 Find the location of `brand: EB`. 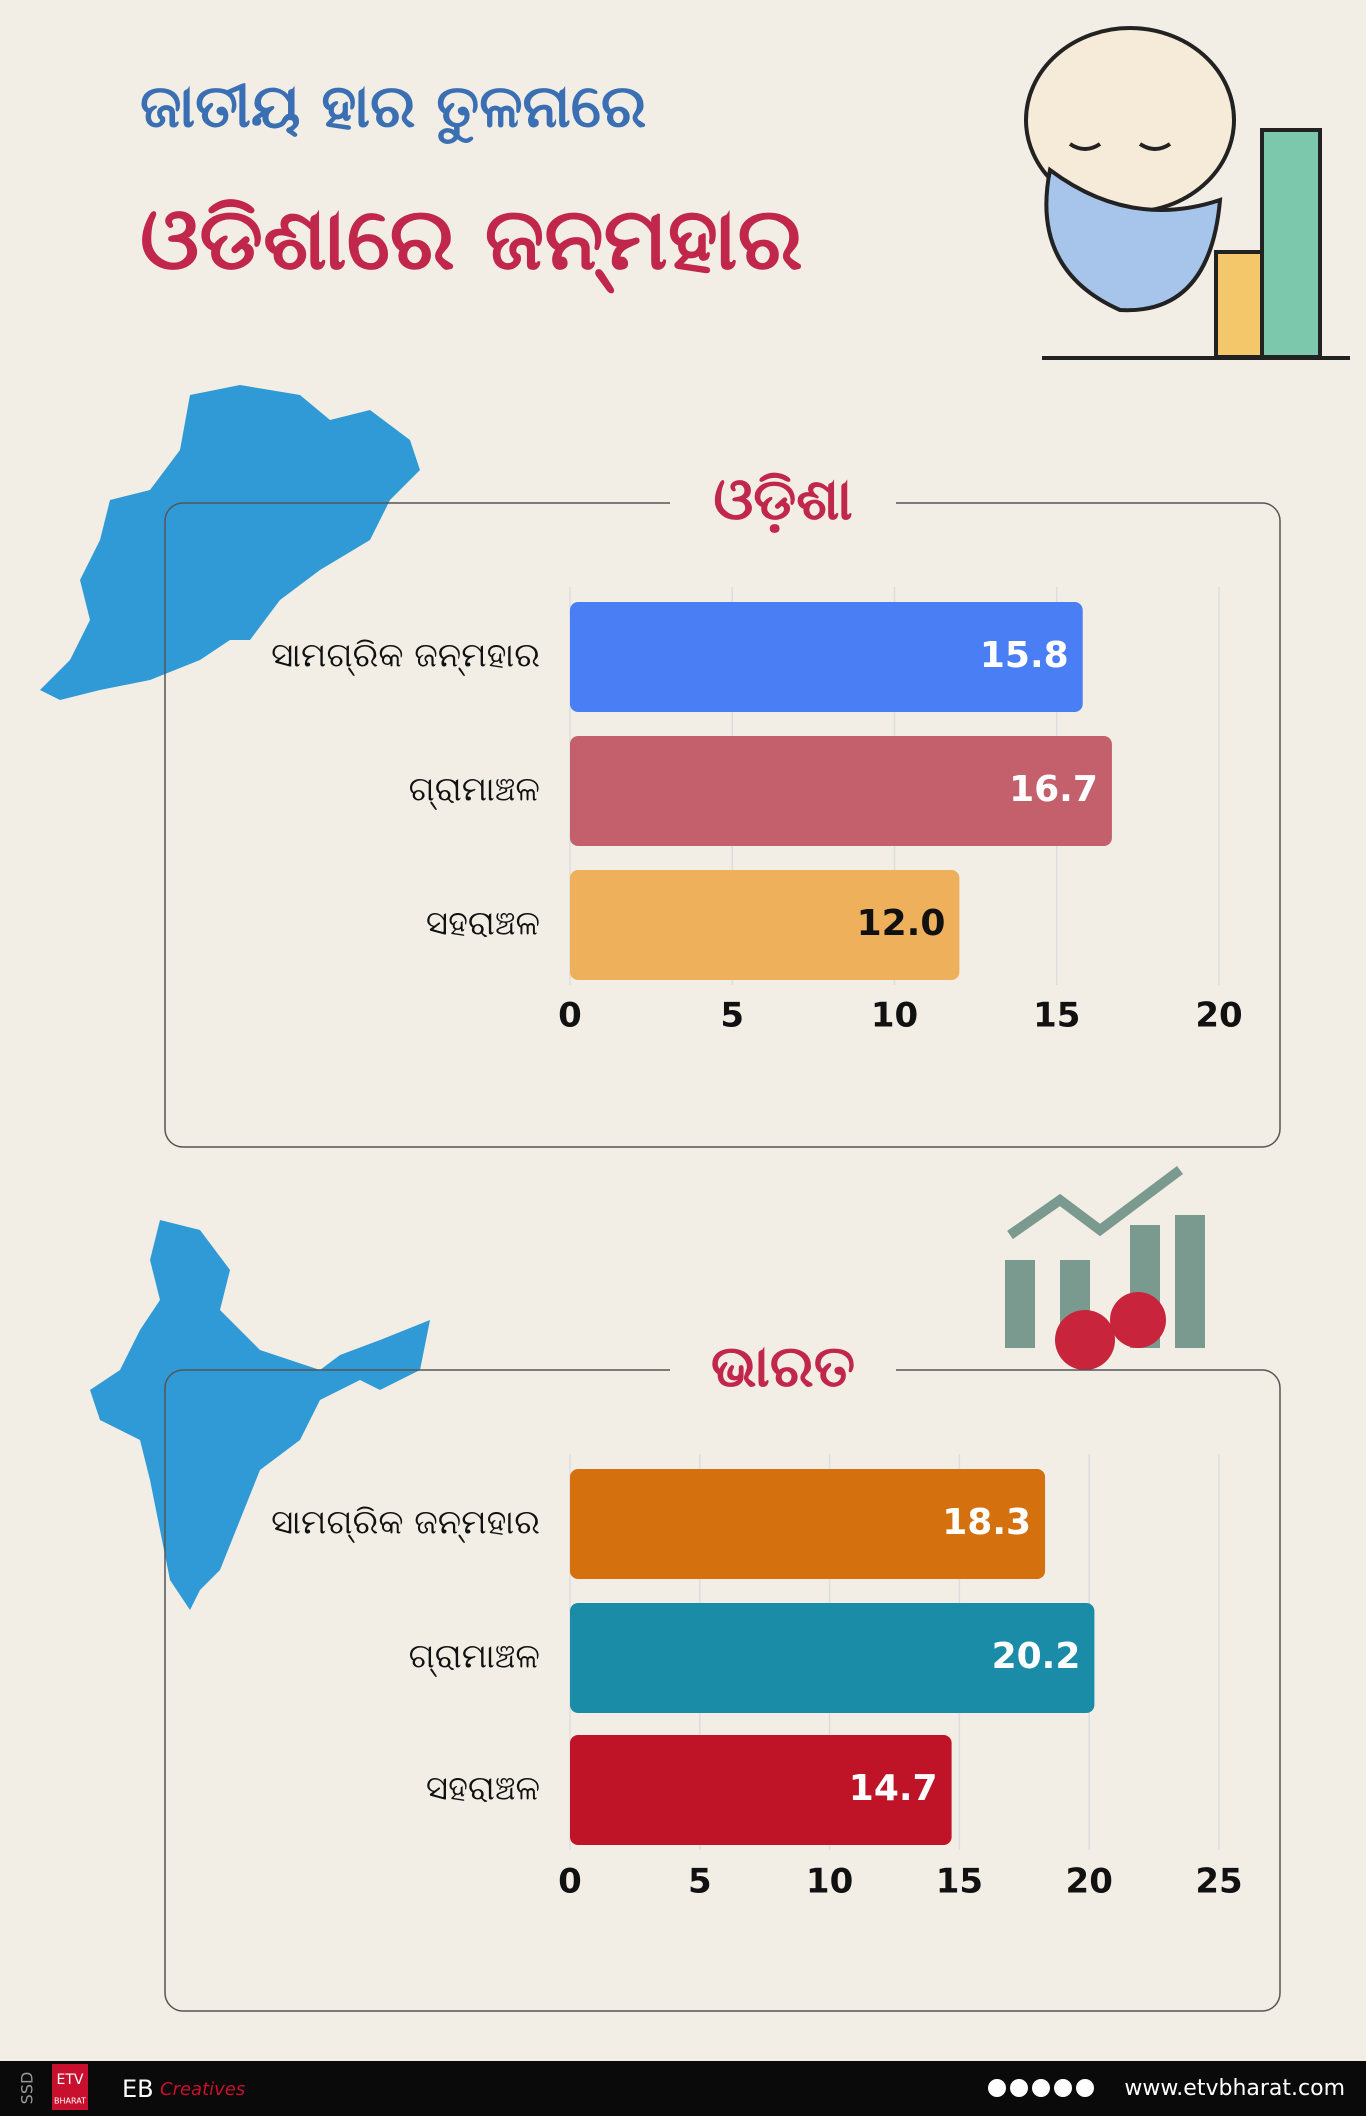

brand: EB is located at coordinates (138, 2089).